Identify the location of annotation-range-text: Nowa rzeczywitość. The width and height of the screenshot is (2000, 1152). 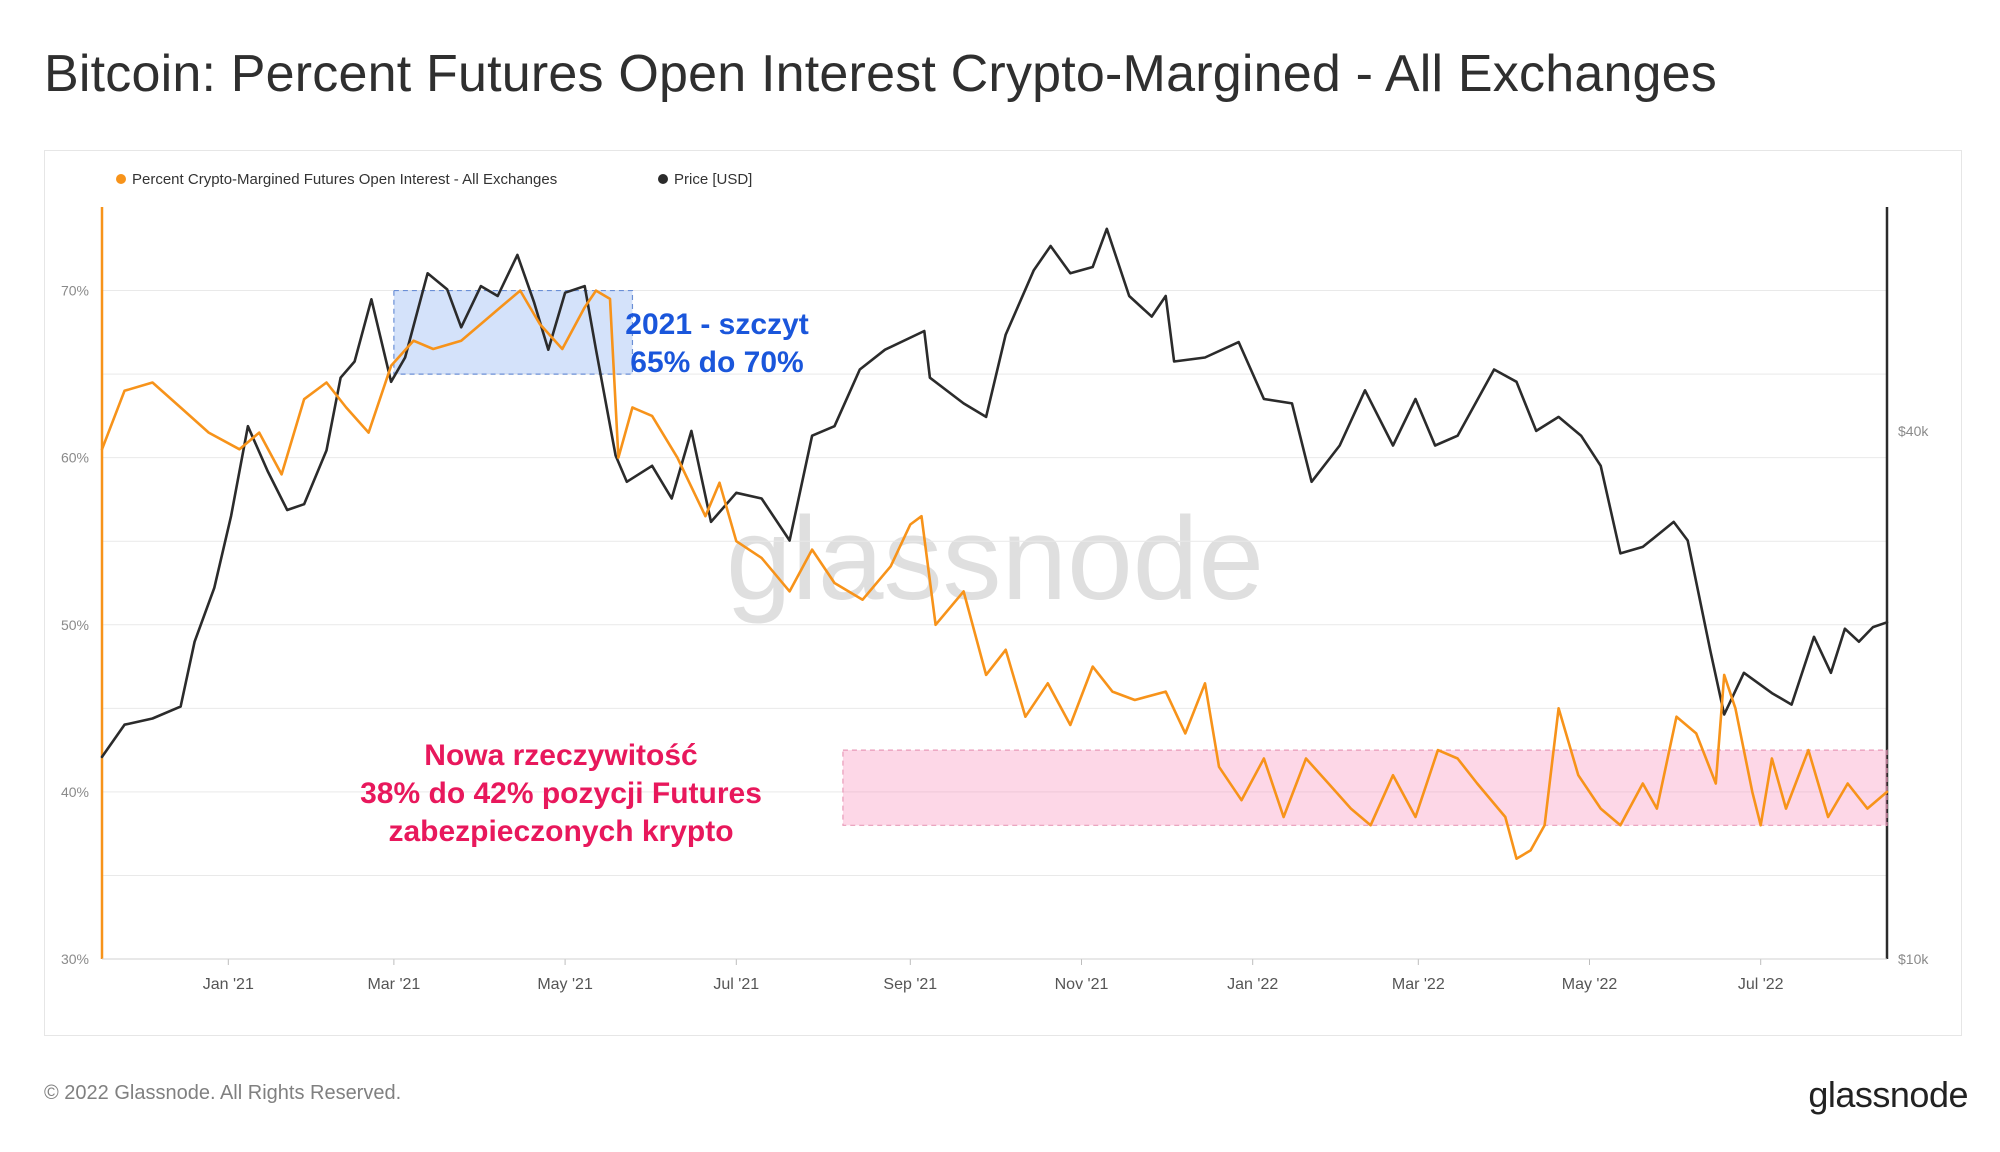
(560, 755).